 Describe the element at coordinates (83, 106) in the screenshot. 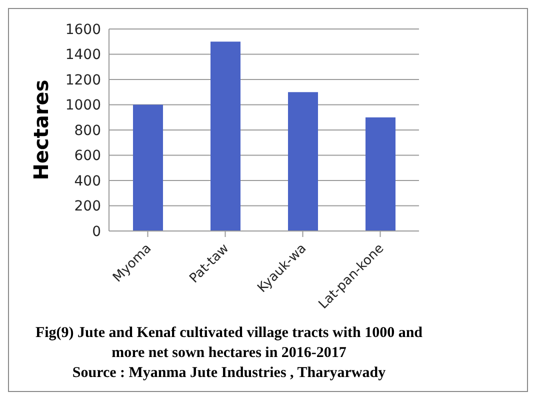

I see `y-tick-label: 1000` at that location.